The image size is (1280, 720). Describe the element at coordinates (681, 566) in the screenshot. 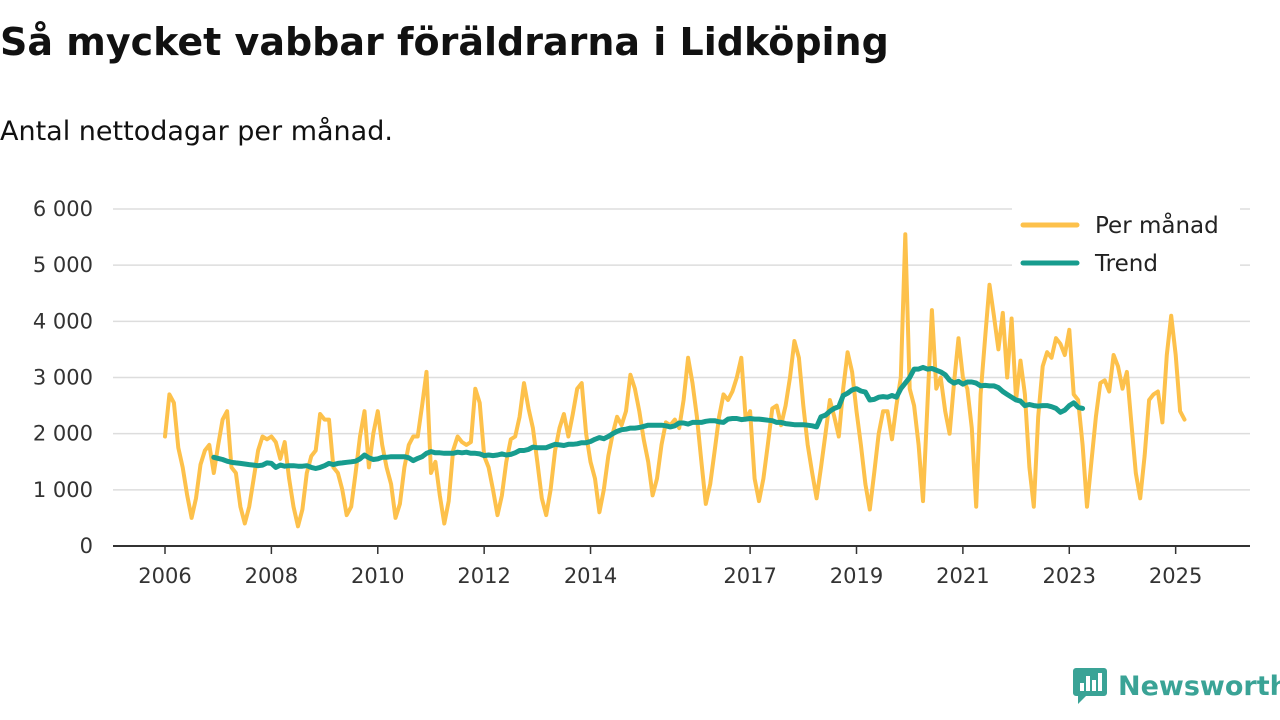

I see `x-axis: 2006 2008 2010 2012 2014 2017 2019 2021 2023 2025` at that location.